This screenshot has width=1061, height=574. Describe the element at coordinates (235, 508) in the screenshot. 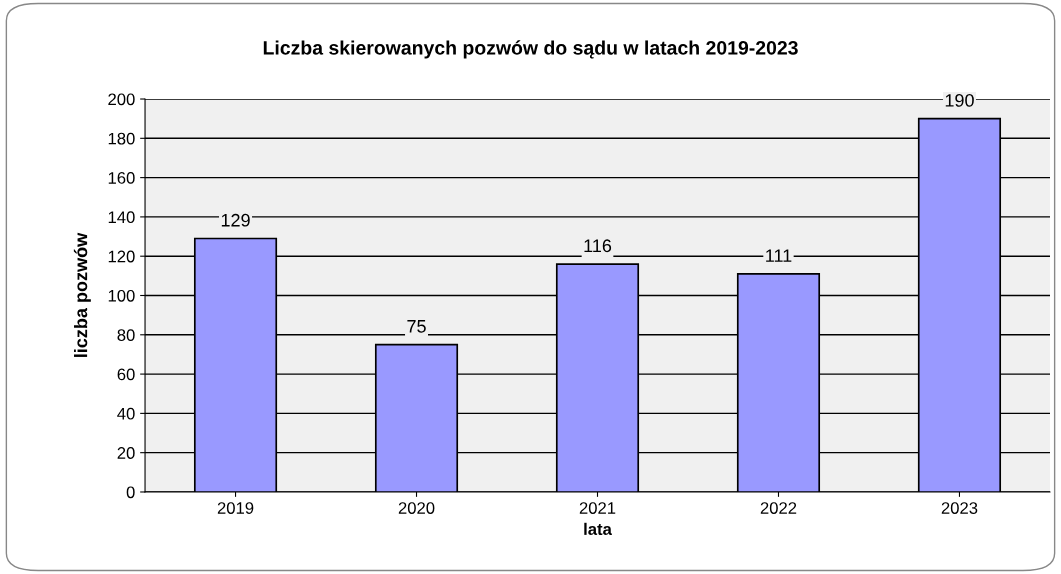

I see `x-tick-label: 2019` at that location.